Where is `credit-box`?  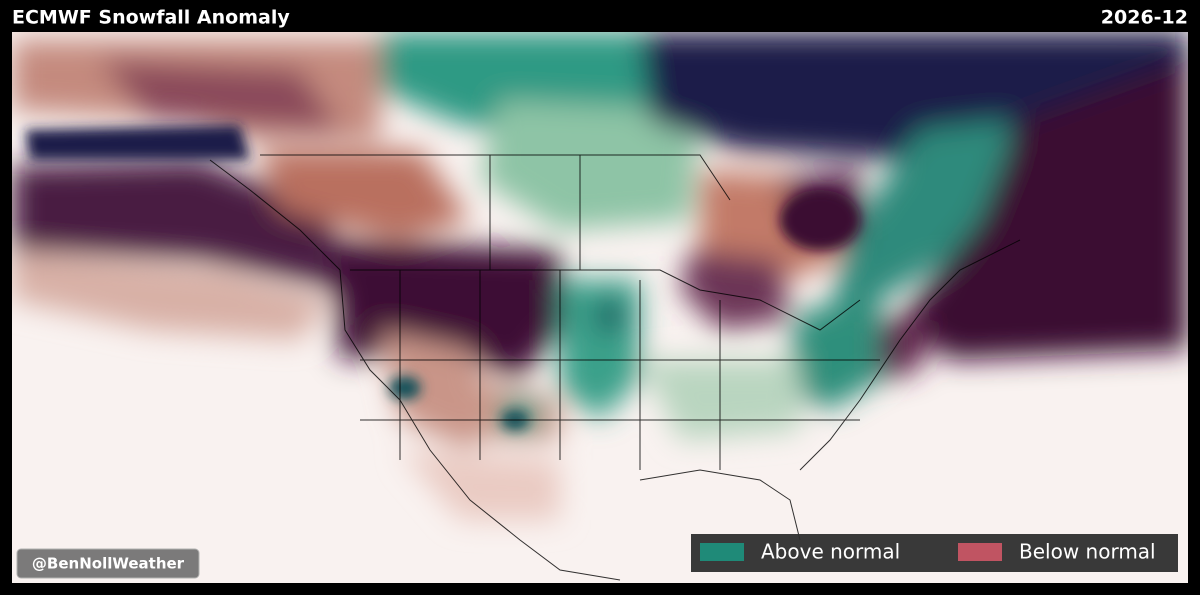 credit-box is located at coordinates (108, 563).